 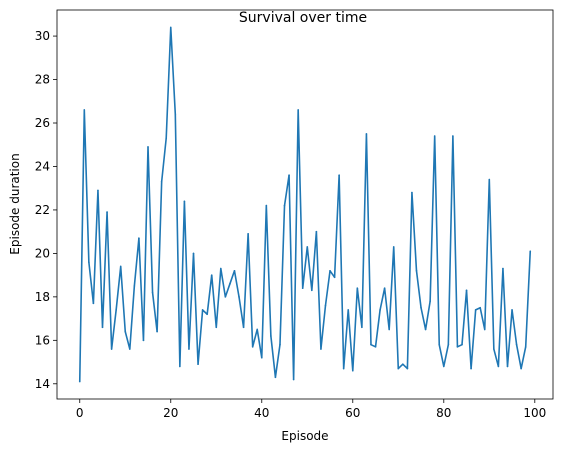 What do you see at coordinates (42, 384) in the screenshot?
I see `y-tick-label: 14` at bounding box center [42, 384].